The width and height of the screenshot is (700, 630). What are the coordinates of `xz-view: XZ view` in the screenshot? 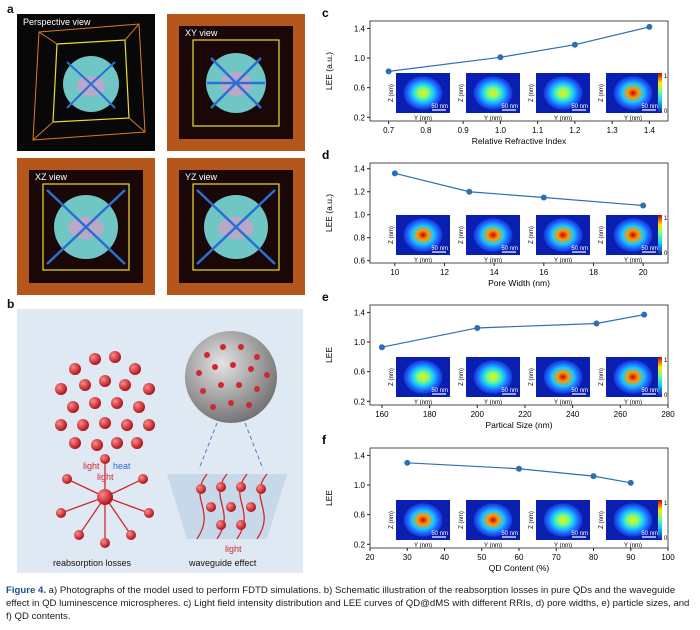 It's located at (86, 226).